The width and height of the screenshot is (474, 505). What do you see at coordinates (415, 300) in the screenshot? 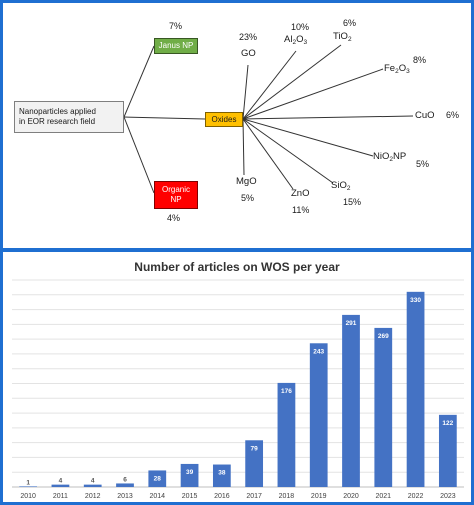
I see `data-label-2022: 330` at bounding box center [415, 300].